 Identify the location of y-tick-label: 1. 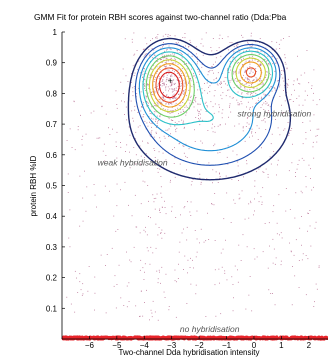
(55, 32).